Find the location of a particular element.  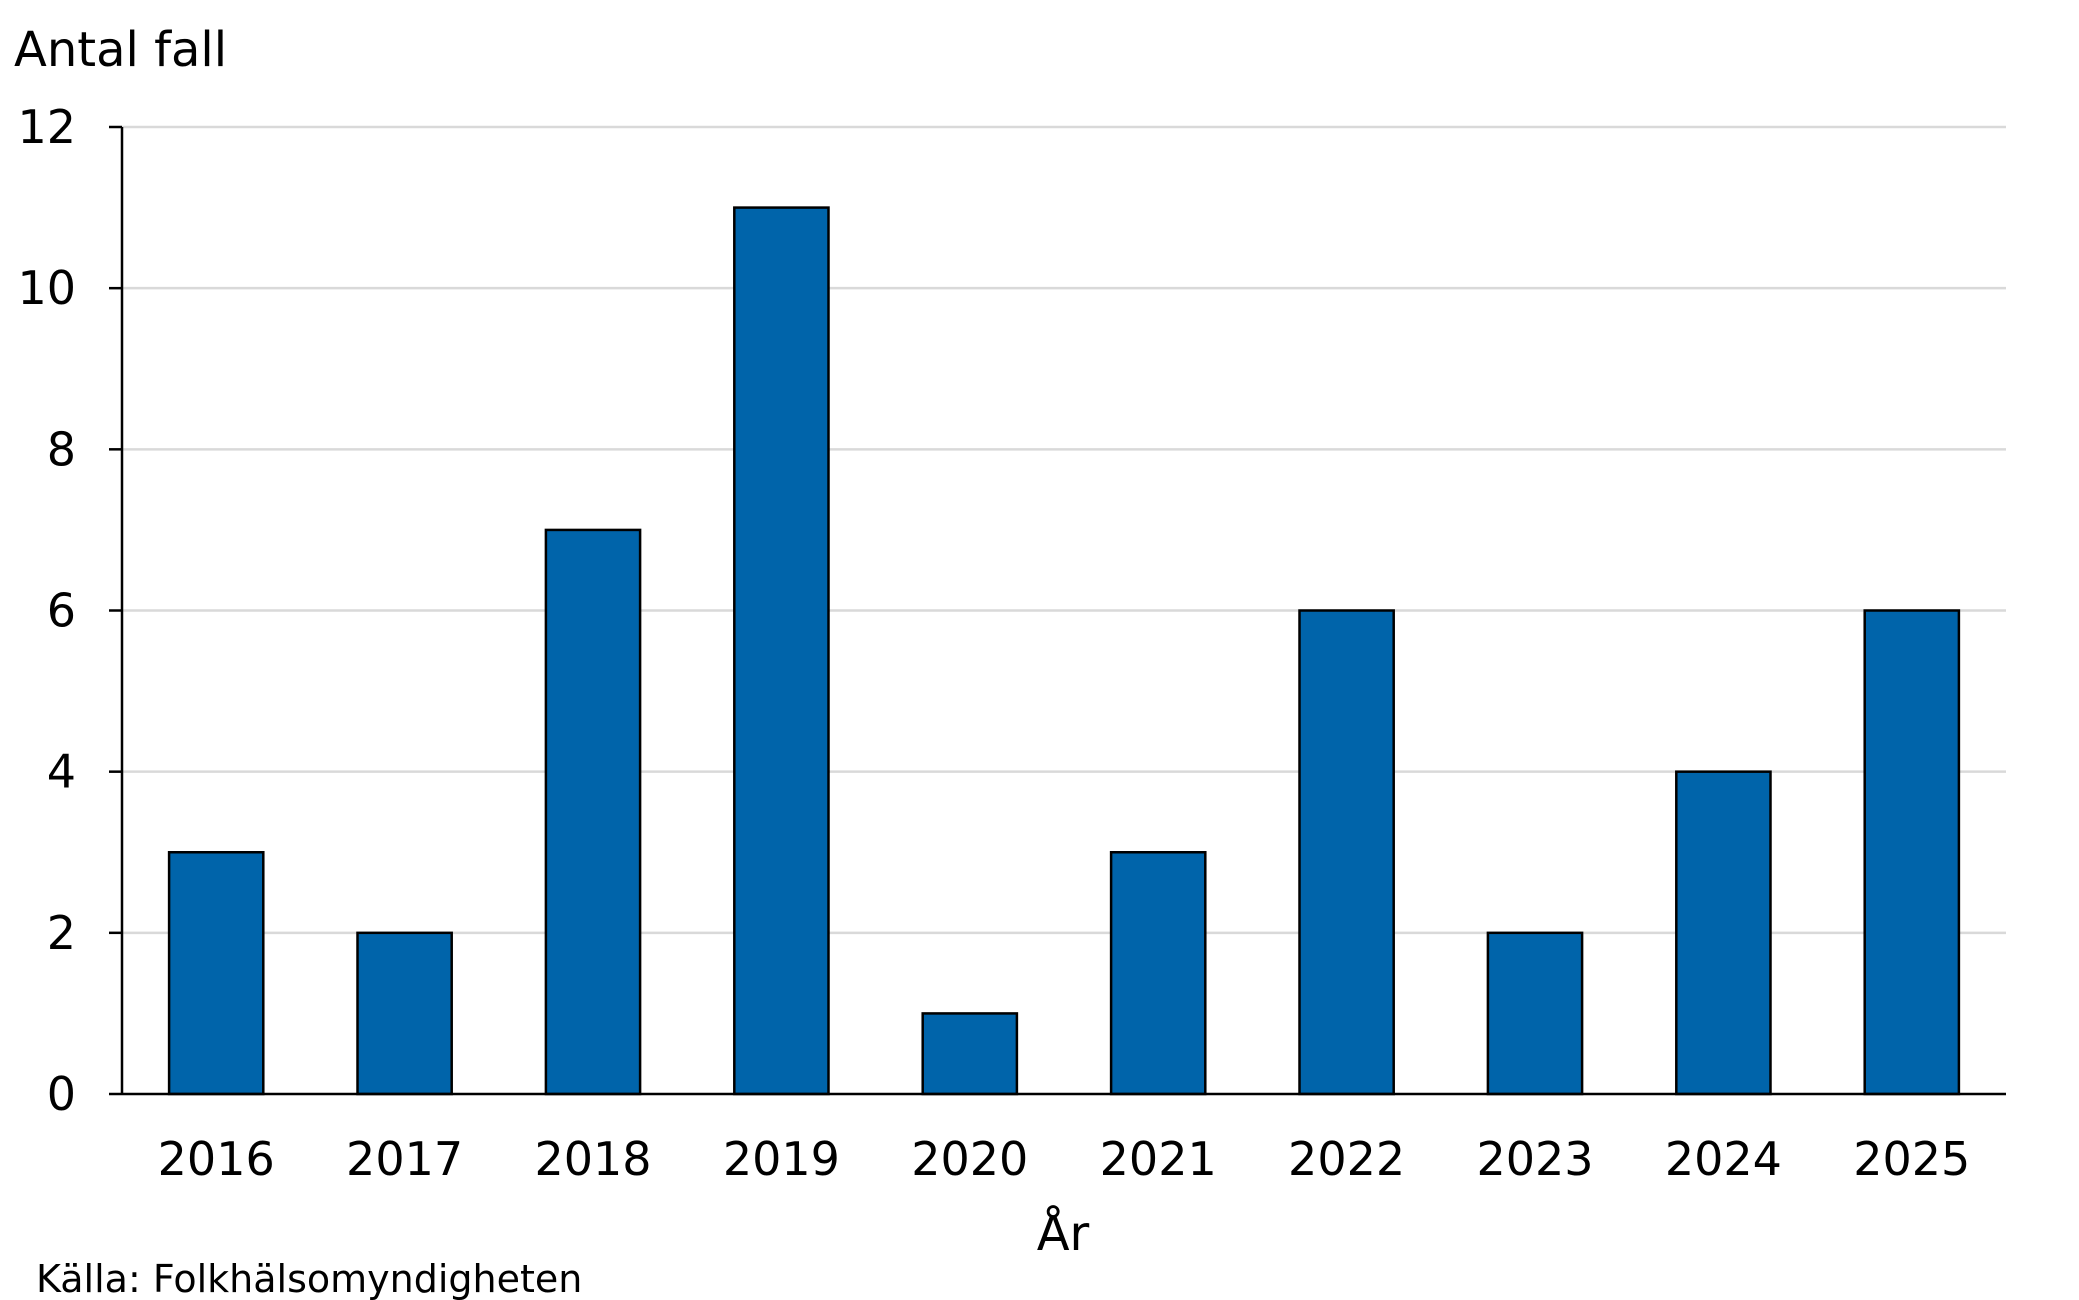

x-tick-label: 2024 is located at coordinates (1723, 1159).